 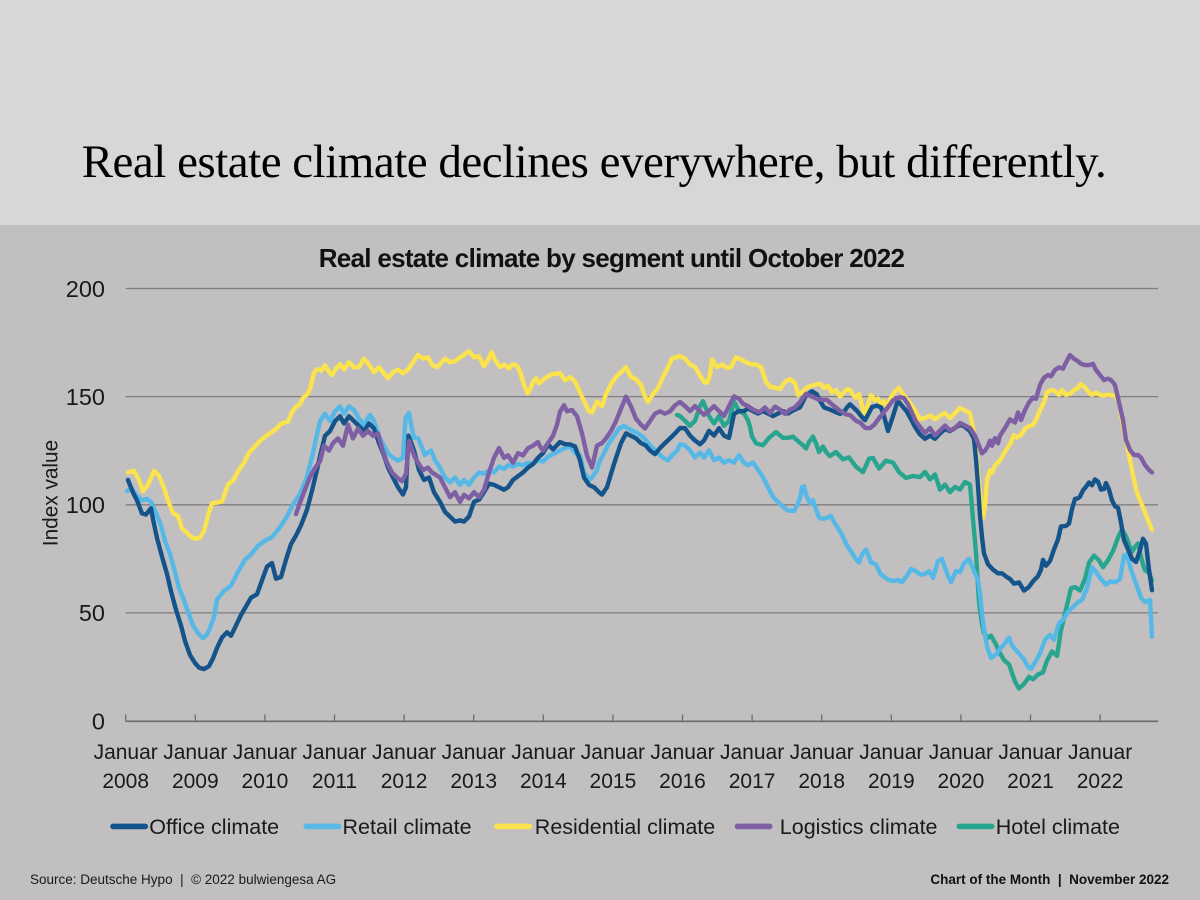 What do you see at coordinates (407, 827) in the screenshot?
I see `svg-text: Retail climate` at bounding box center [407, 827].